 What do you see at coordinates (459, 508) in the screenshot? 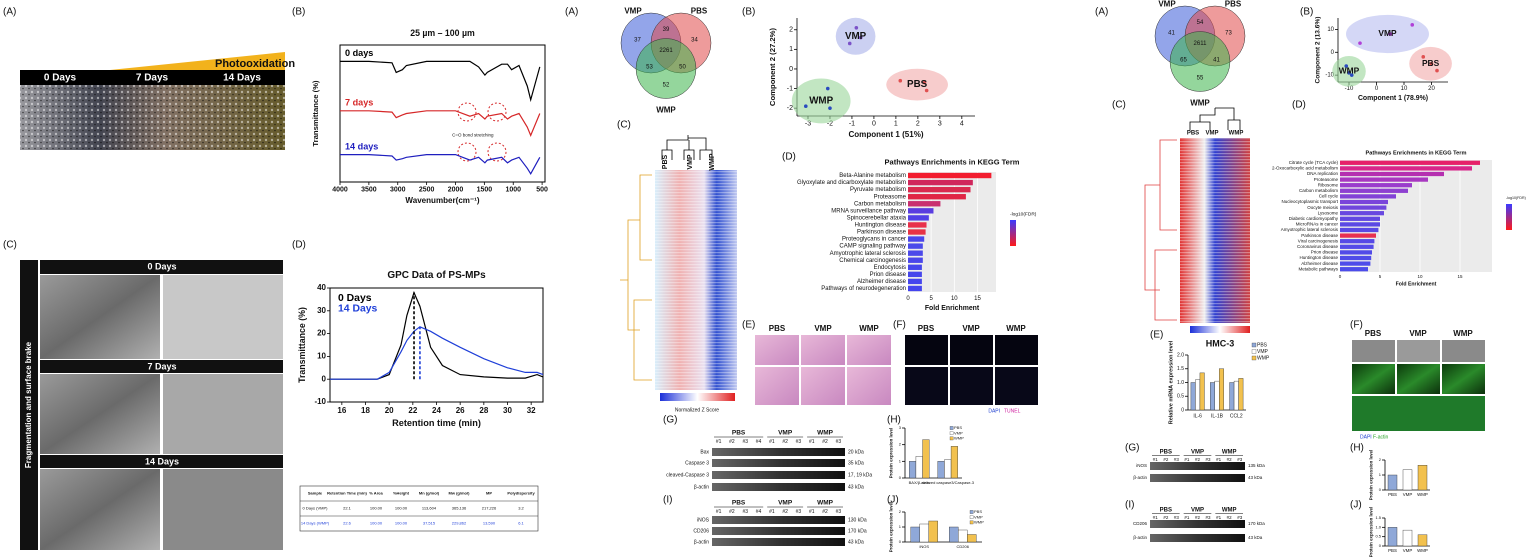
I see `table-cell: 365,136` at bounding box center [459, 508].